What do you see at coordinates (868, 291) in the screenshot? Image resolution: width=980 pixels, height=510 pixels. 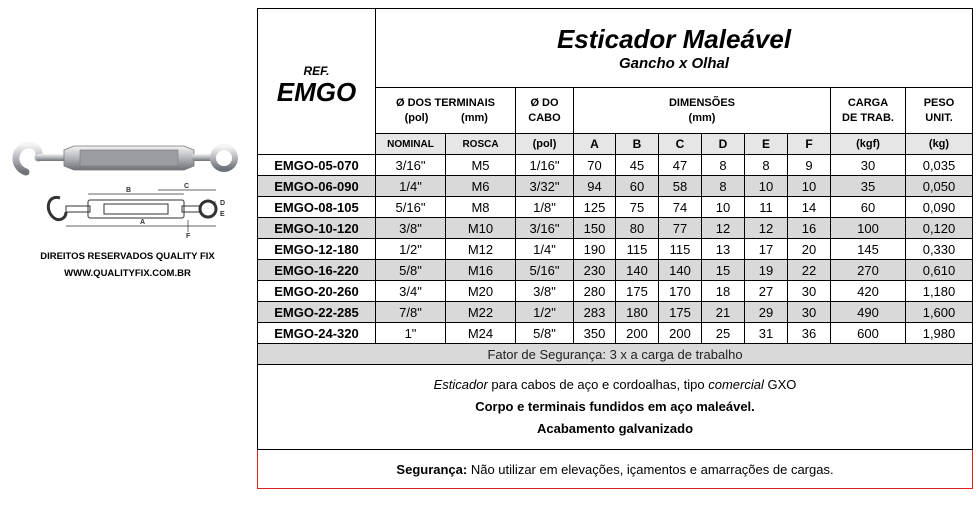 I see `cell-carga: 420` at bounding box center [868, 291].